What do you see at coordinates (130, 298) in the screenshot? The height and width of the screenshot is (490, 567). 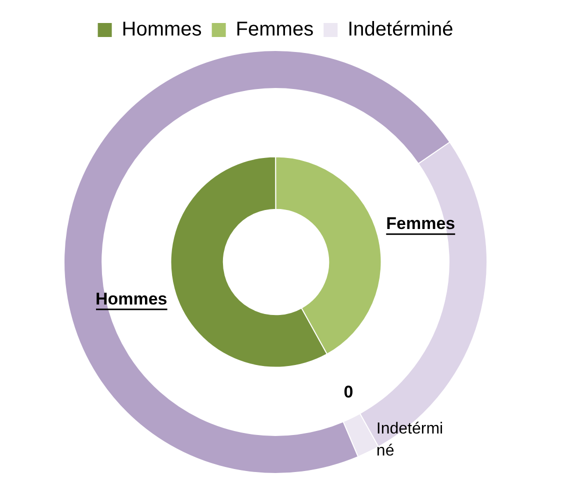 I see `data-label: Hommes` at bounding box center [130, 298].